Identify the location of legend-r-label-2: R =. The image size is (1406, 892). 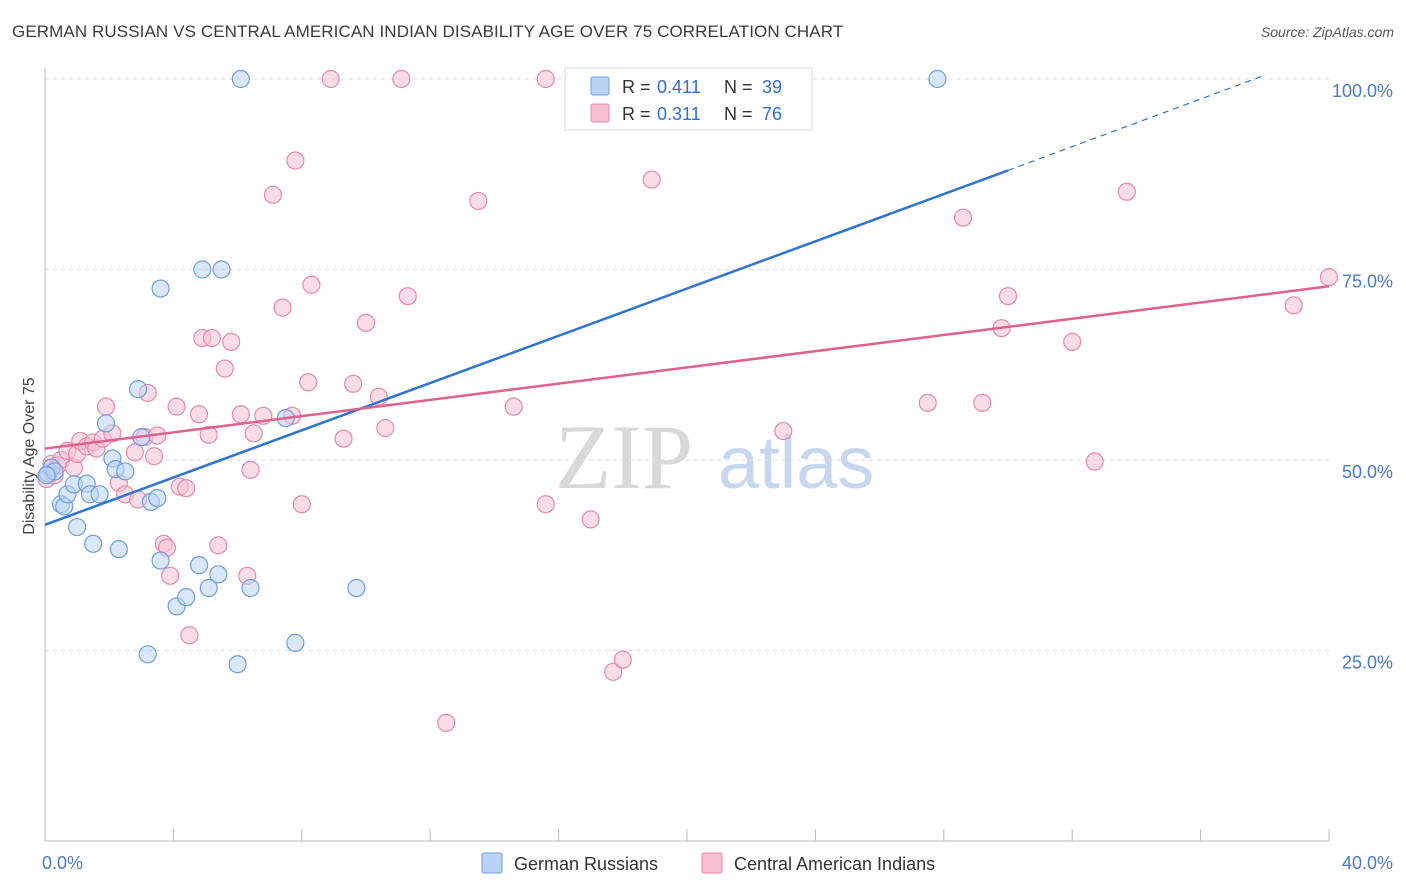
(636, 114).